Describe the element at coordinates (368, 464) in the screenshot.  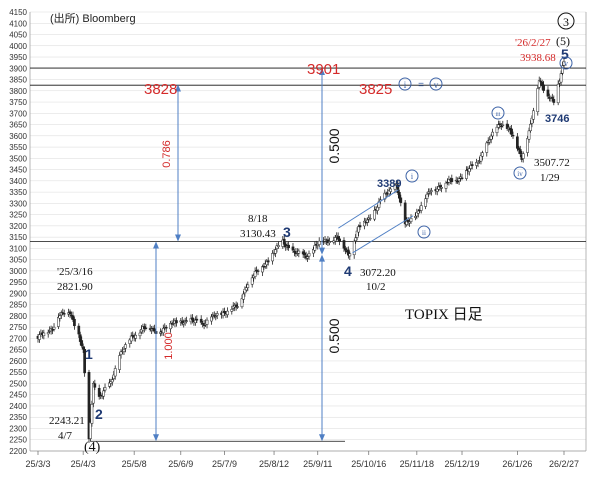
I see `x-tick-label-25/10/16: 25/10/16` at that location.